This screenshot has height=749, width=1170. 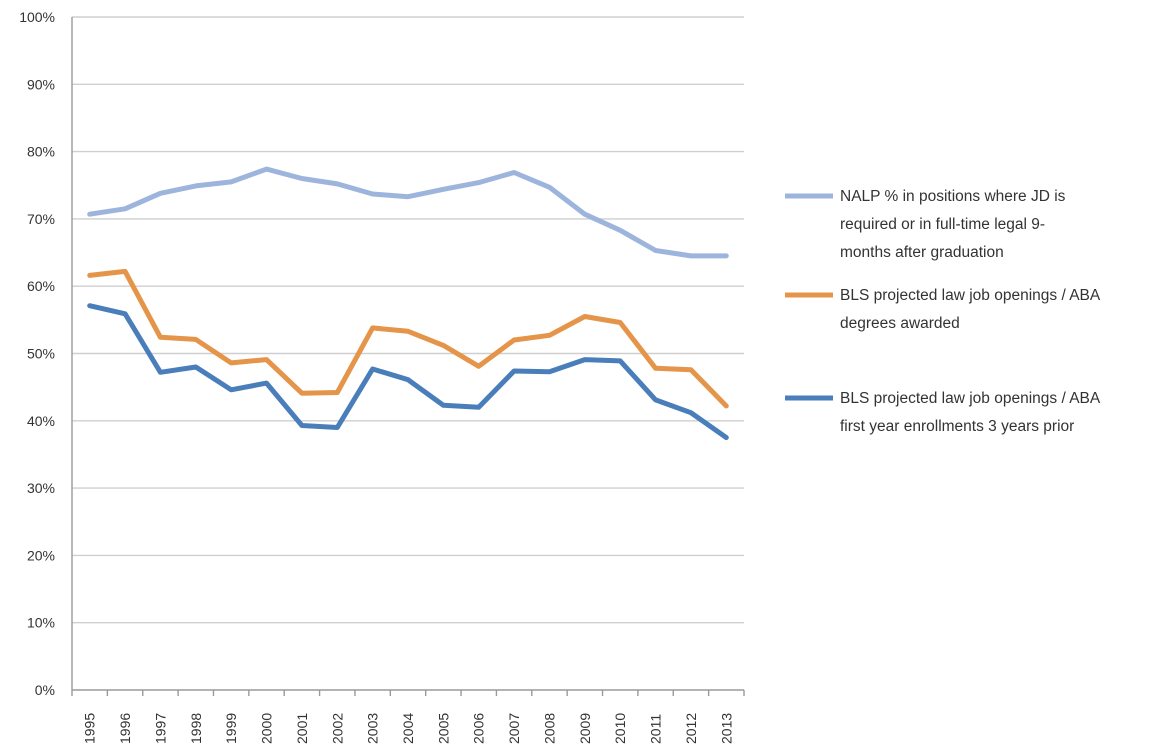 What do you see at coordinates (443, 728) in the screenshot?
I see `x-tick-label: 2005` at bounding box center [443, 728].